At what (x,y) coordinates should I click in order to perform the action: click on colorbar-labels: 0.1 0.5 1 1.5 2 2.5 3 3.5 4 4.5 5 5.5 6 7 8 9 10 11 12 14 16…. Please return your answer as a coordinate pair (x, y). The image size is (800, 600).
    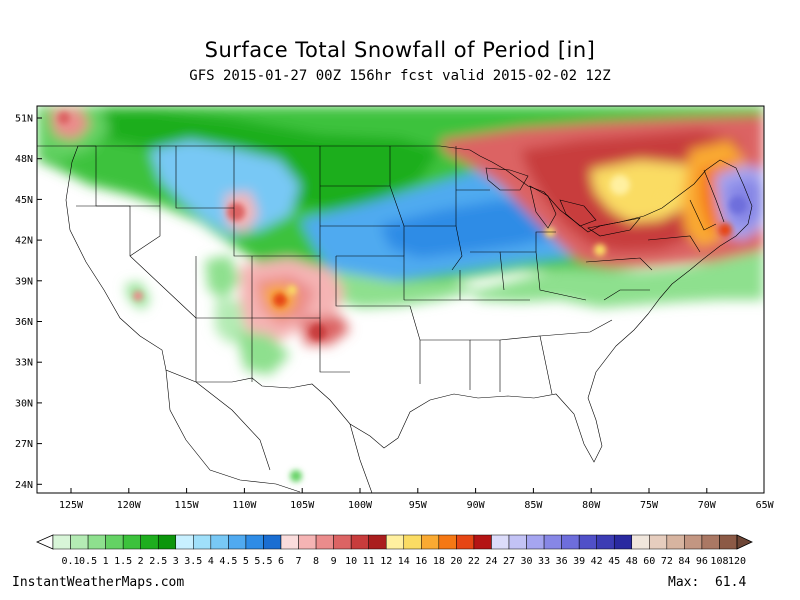
    Looking at the image, I should click on (404, 561).